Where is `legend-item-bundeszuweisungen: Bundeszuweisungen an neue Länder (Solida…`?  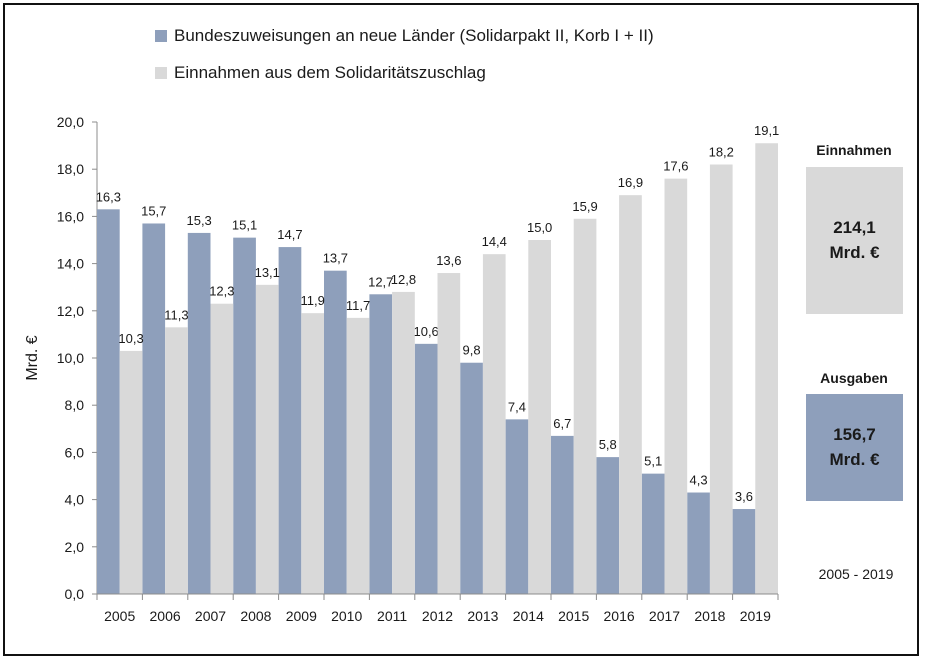
legend-item-bundeszuweisungen: Bundeszuweisungen an neue Länder (Solida… is located at coordinates (404, 36).